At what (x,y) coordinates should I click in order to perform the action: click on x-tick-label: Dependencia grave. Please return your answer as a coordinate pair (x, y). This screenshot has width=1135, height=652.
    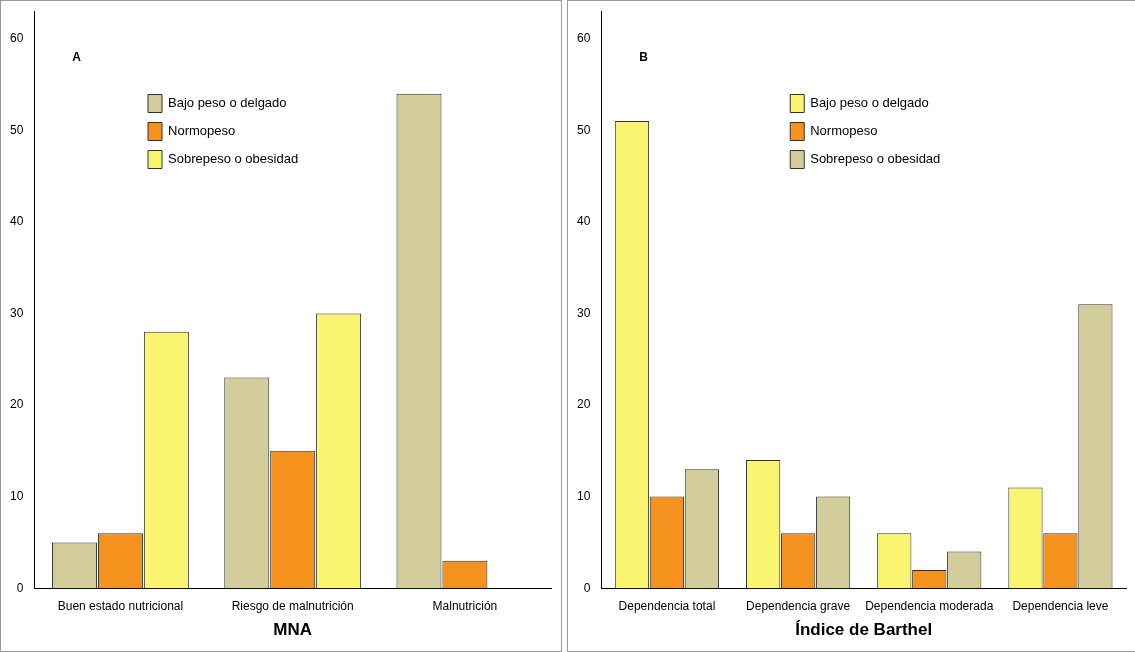
    Looking at the image, I should click on (798, 605).